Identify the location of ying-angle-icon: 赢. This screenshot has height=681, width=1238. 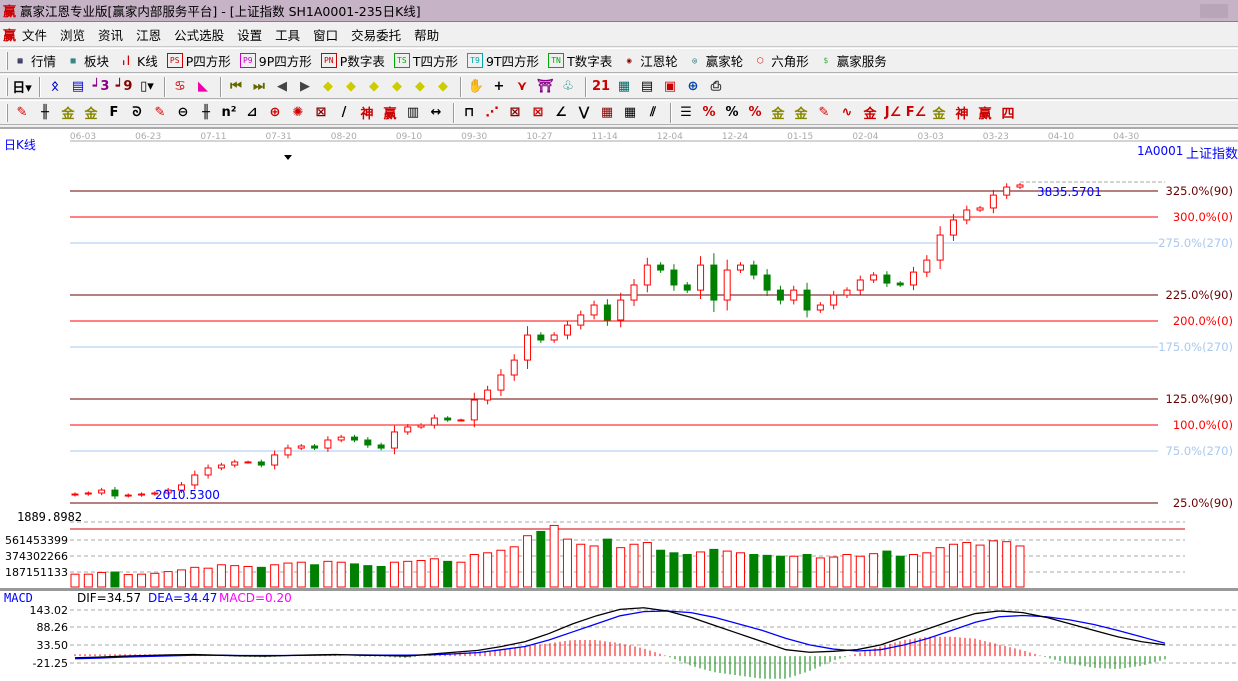
(985, 114).